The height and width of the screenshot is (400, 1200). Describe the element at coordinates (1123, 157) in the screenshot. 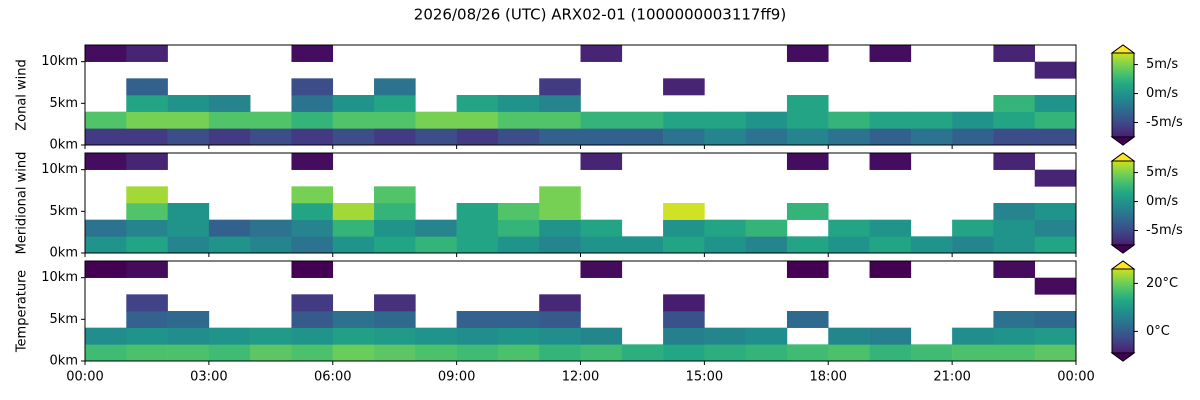

I see `colorbar-extend-top` at that location.